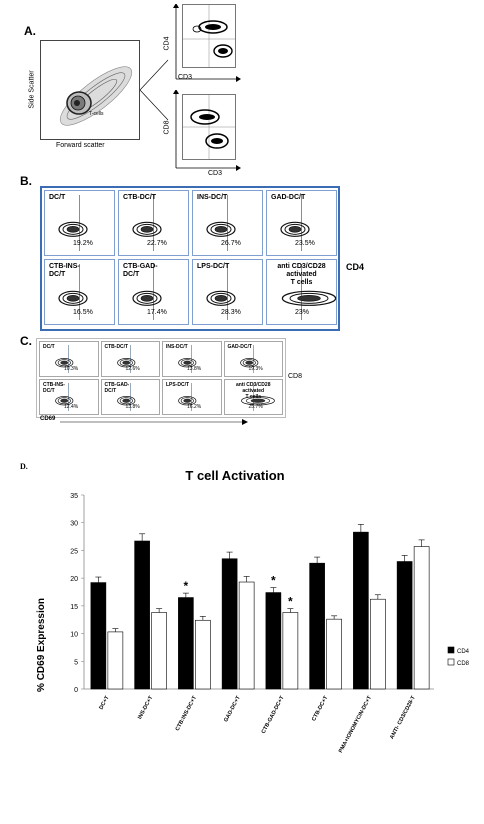  What do you see at coordinates (116, 347) in the screenshot?
I see `panel-c-cell-name: CTB-DC/T` at bounding box center [116, 347].